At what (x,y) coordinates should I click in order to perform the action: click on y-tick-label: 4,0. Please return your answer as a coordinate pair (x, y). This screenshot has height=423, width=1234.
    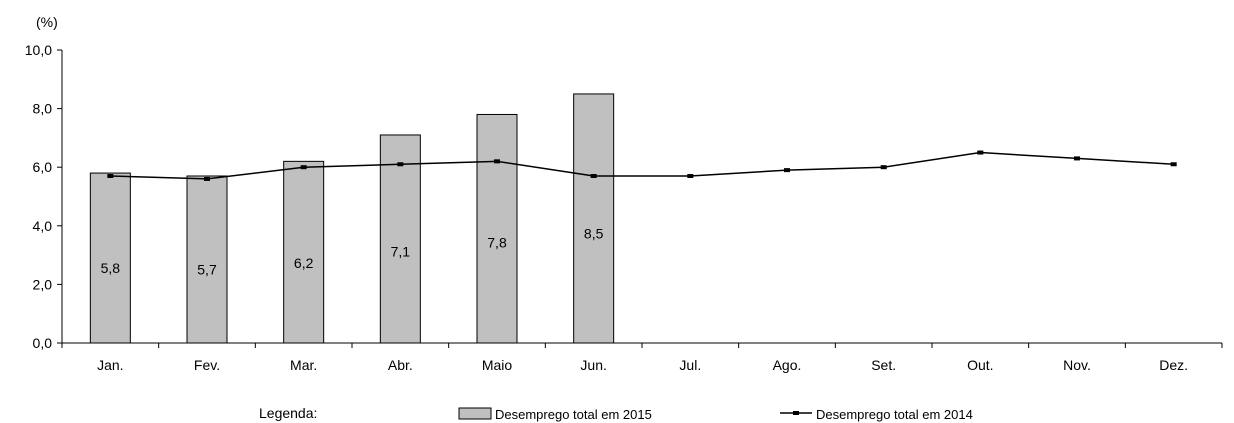
    Looking at the image, I should click on (43, 226).